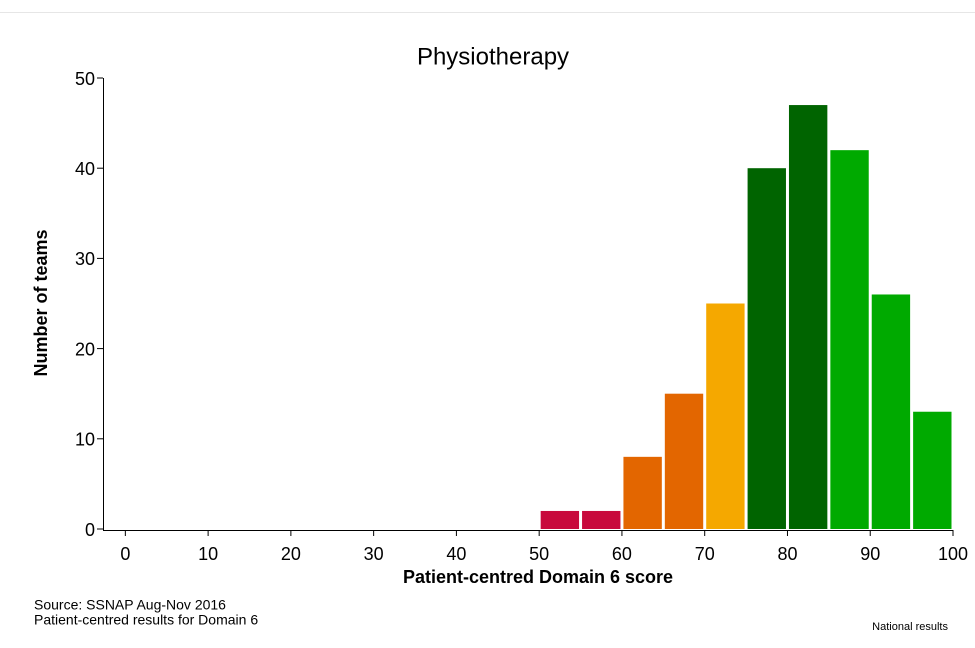 The image size is (975, 648). Describe the element at coordinates (953, 554) in the screenshot. I see `x-tick-label: 100` at that location.